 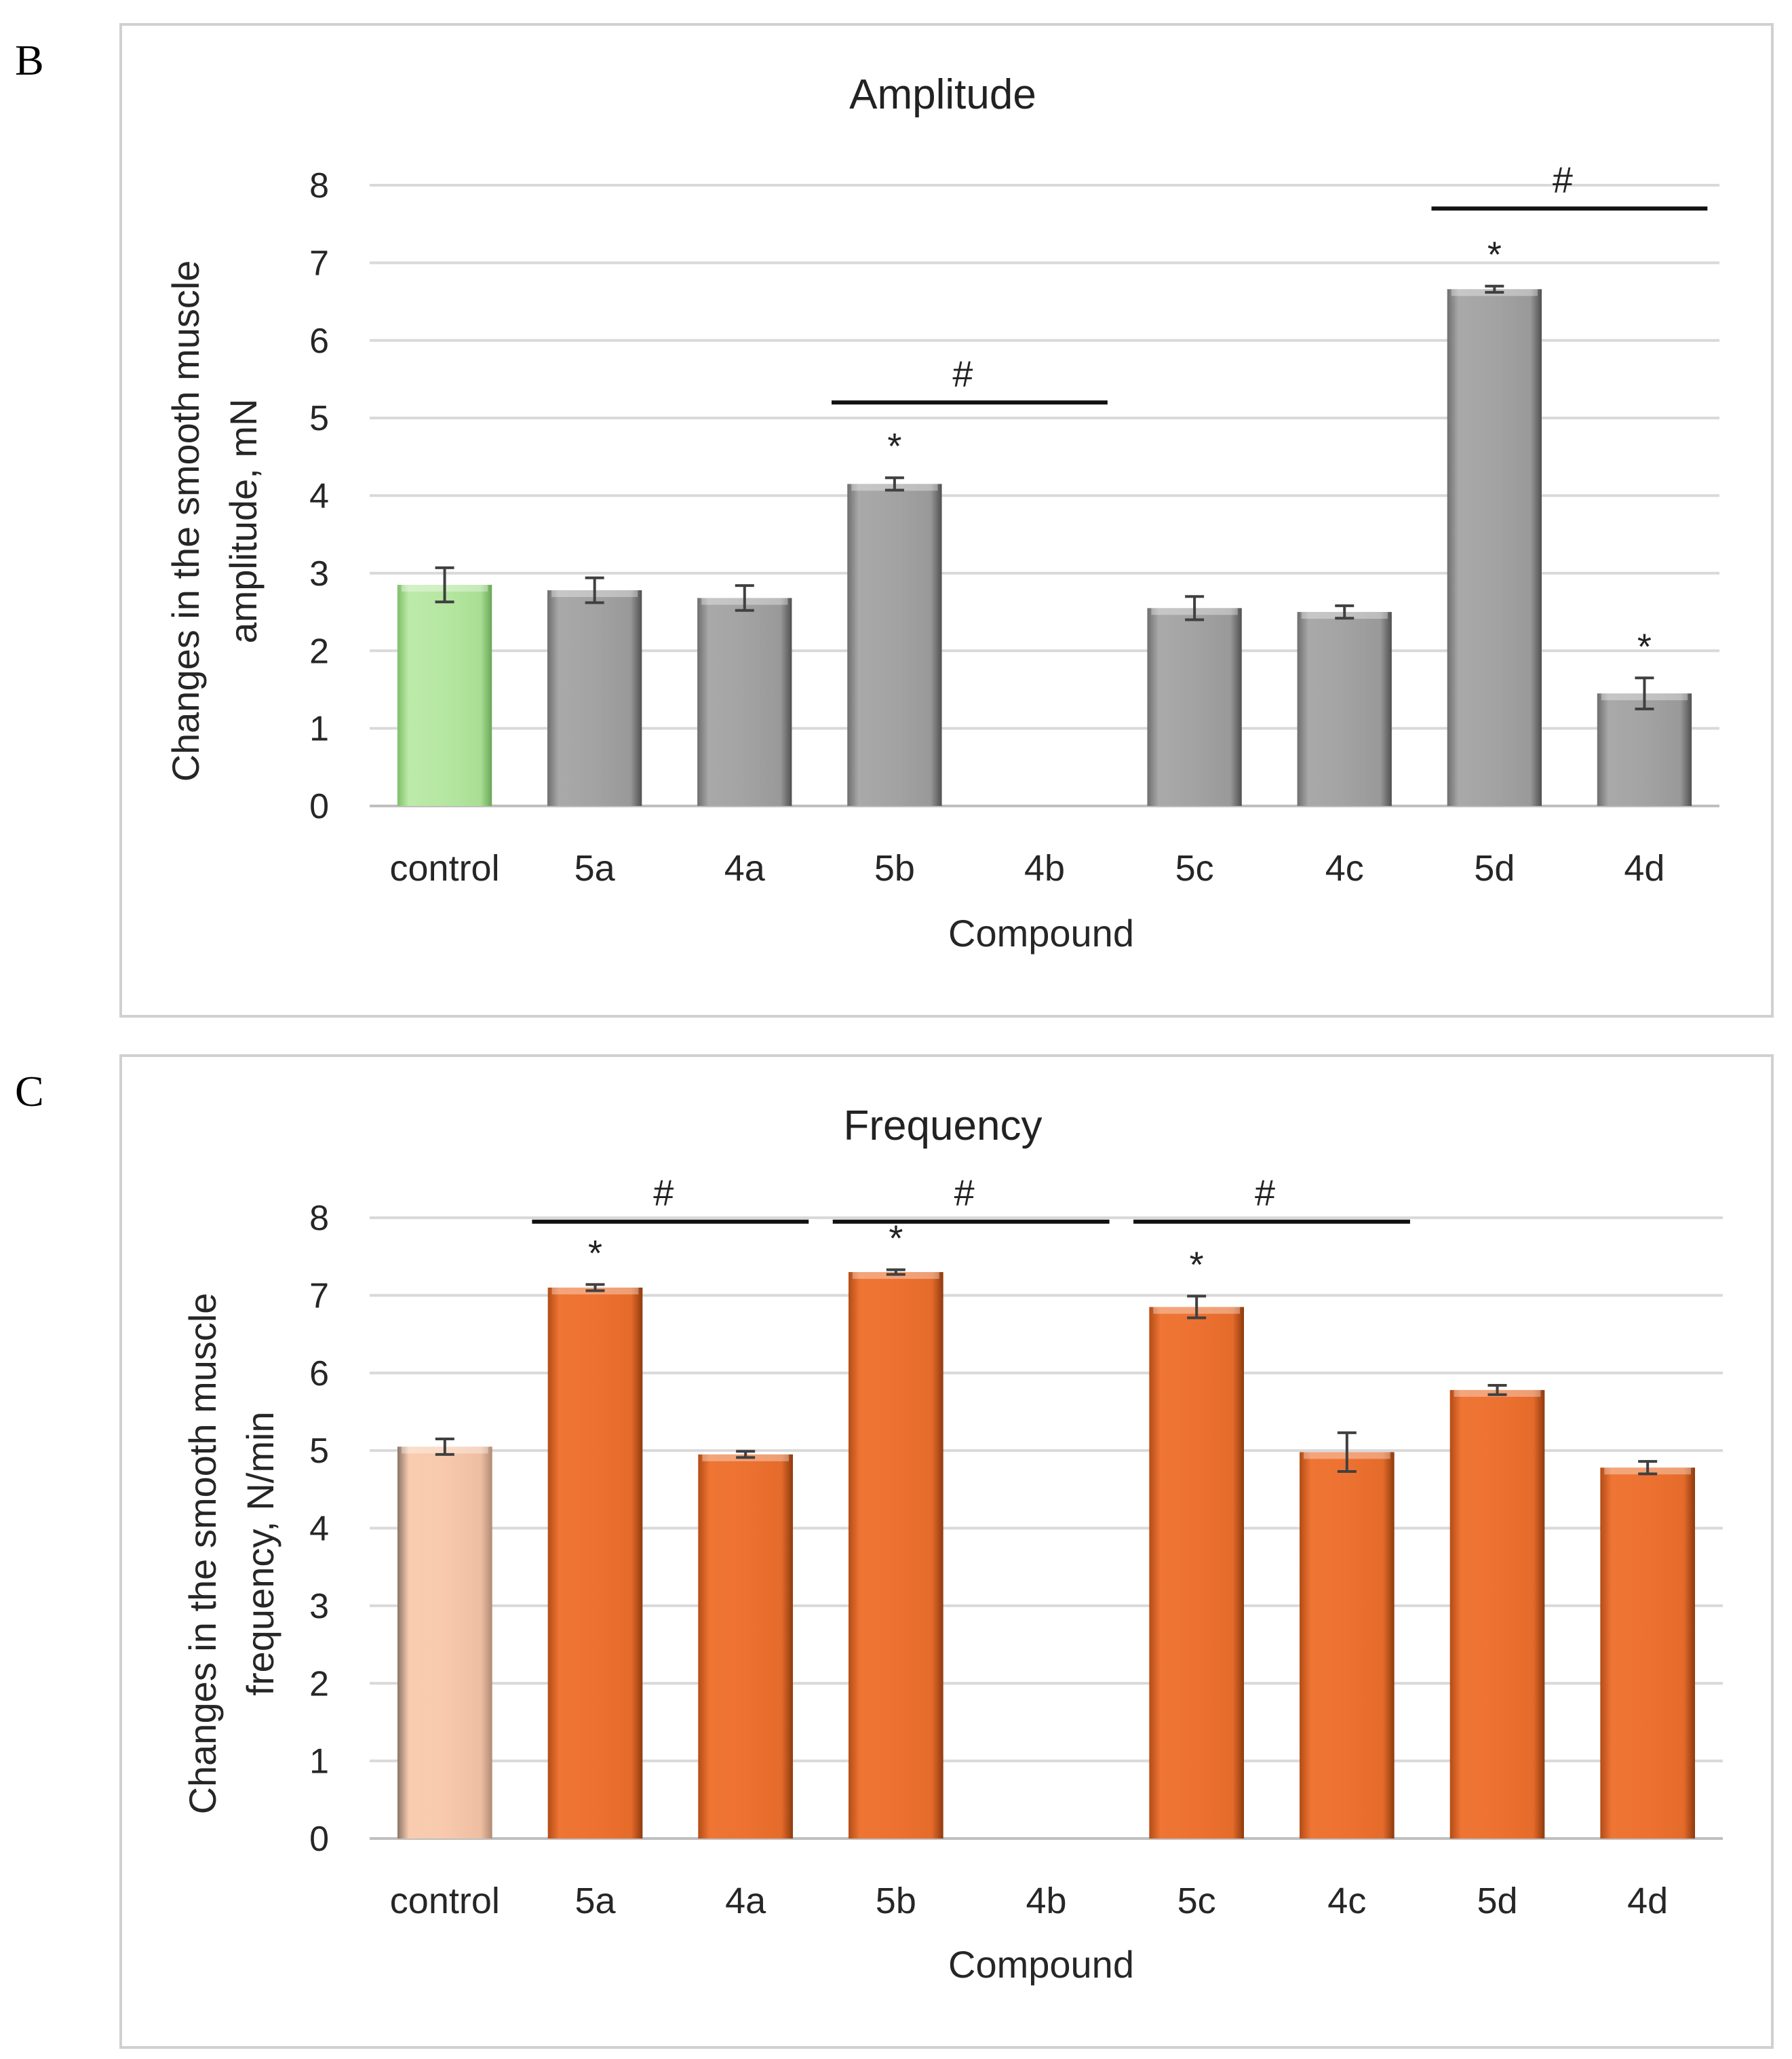 I want to click on category-label-b-4b: 4b, so click(x=1044, y=868).